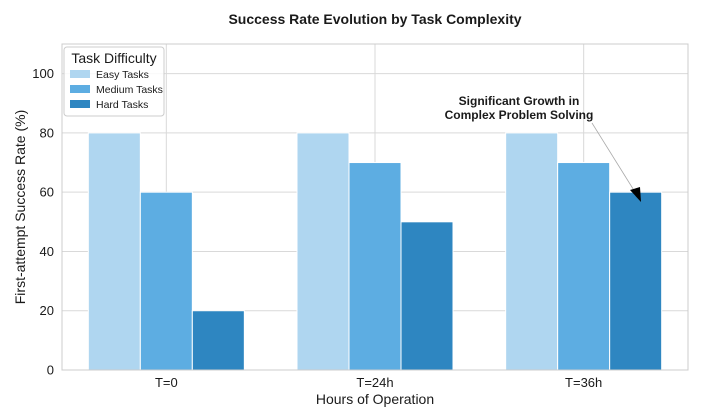 This screenshot has height=411, width=703. What do you see at coordinates (166, 382) in the screenshot?
I see `x-tick-label: T=0` at bounding box center [166, 382].